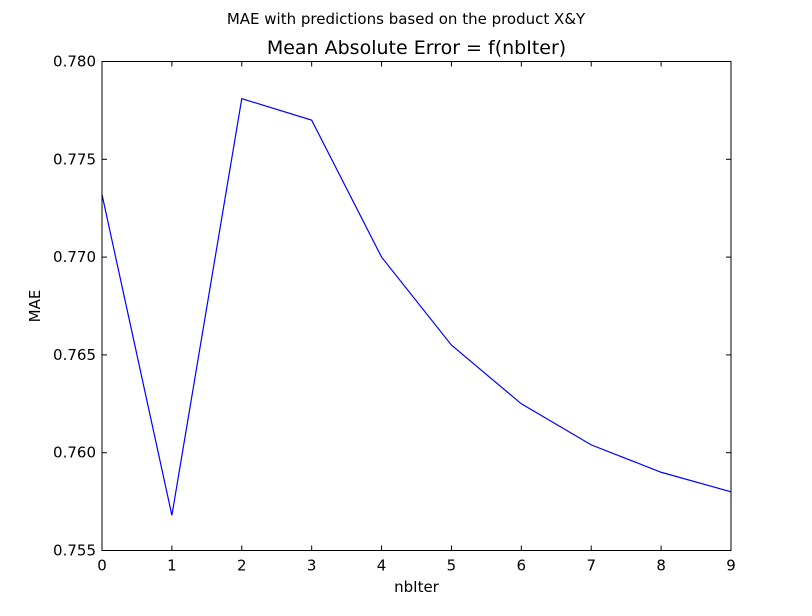 The image size is (812, 616). What do you see at coordinates (74, 551) in the screenshot?
I see `y-tick-label: 0.755` at bounding box center [74, 551].